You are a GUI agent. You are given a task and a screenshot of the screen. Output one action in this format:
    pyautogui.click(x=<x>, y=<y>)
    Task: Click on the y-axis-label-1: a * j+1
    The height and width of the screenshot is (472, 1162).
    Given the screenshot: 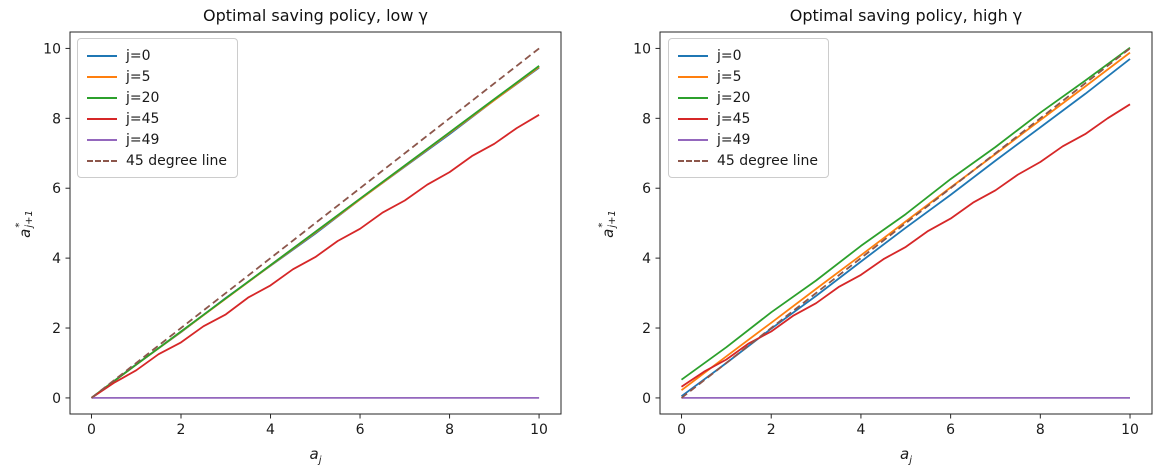 What is the action you would take?
    pyautogui.click(x=608, y=224)
    